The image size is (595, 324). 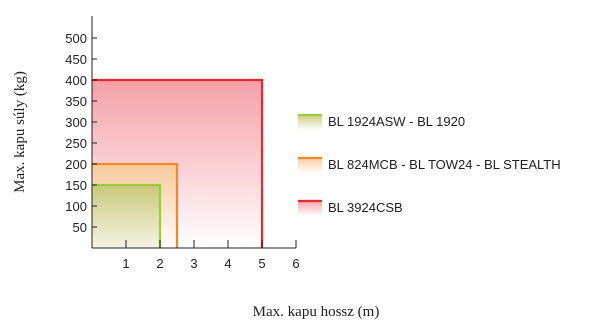 What do you see at coordinates (80, 227) in the screenshot?
I see `y-tick-label: 50` at bounding box center [80, 227].